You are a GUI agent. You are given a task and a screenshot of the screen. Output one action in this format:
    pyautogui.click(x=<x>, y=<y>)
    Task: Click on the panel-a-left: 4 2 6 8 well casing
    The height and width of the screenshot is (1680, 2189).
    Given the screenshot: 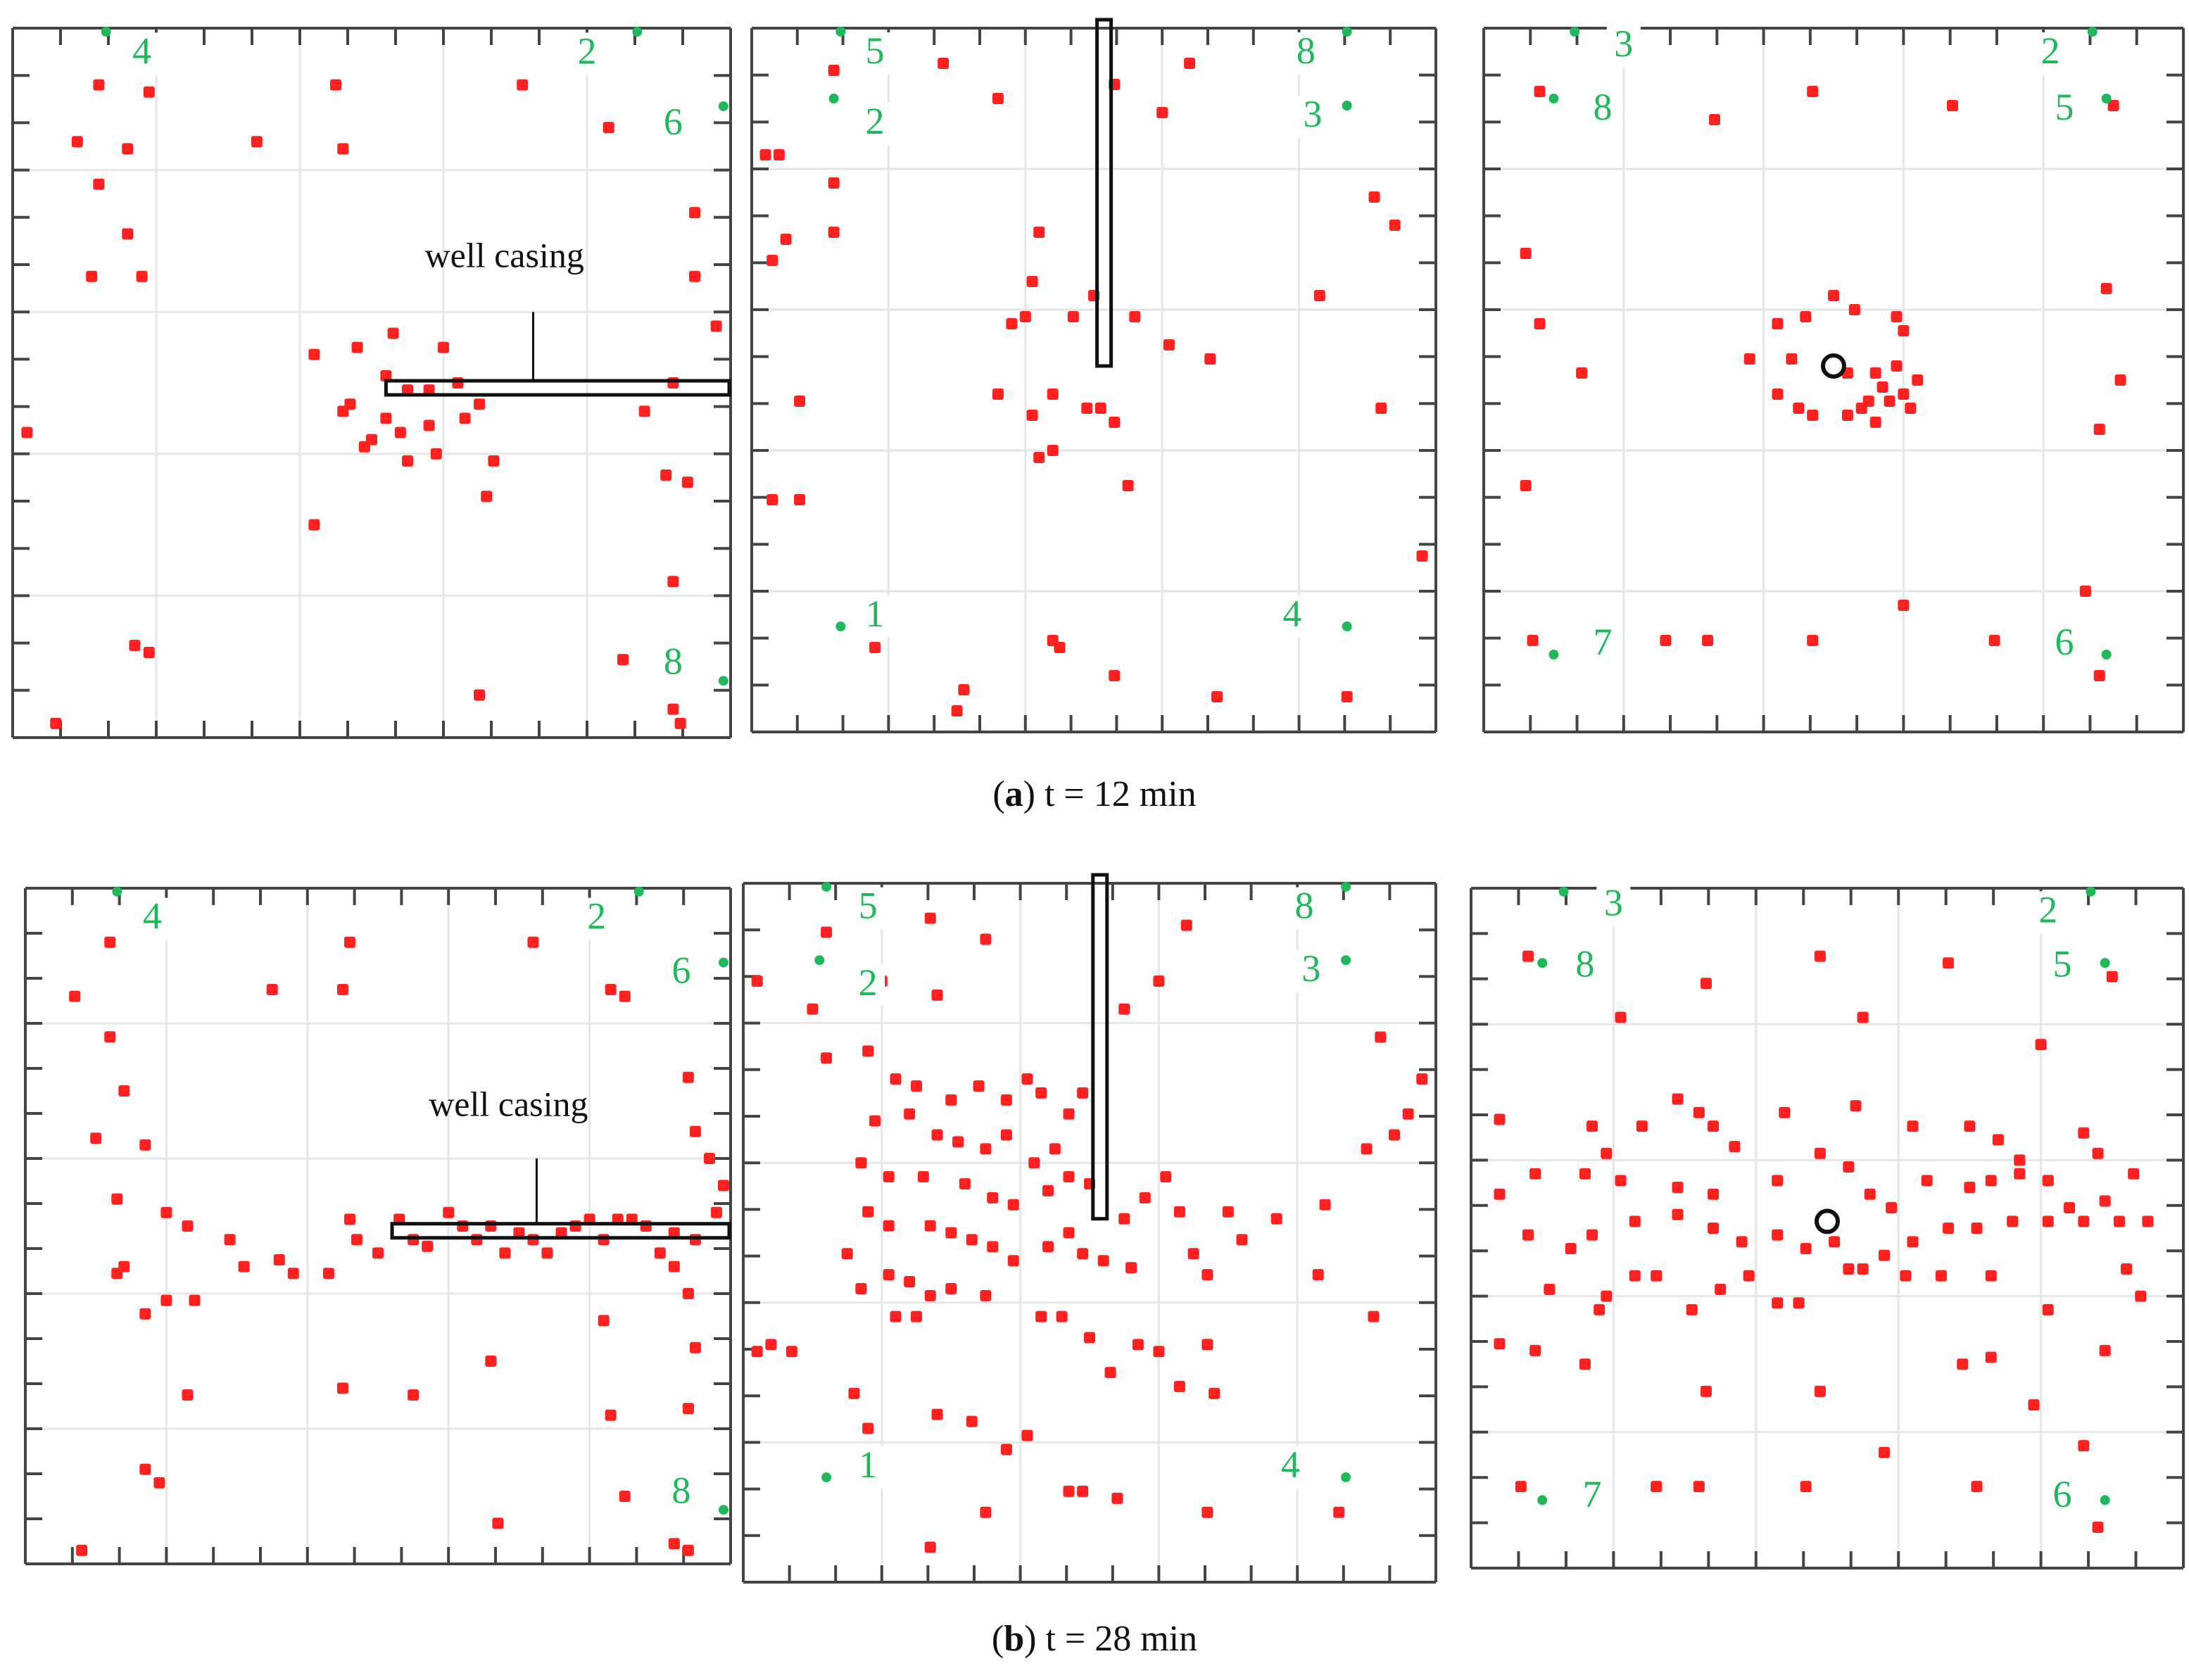 What is the action you would take?
    pyautogui.click(x=371, y=383)
    